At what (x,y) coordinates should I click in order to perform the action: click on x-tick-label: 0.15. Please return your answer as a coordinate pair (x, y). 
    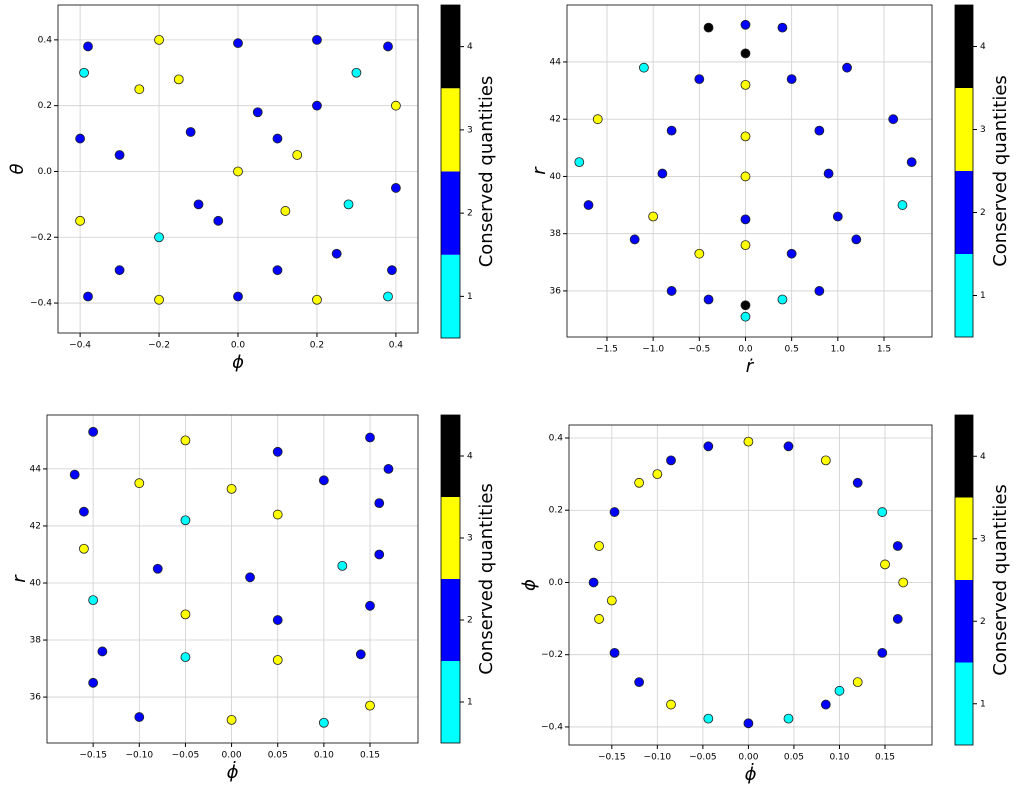
    Looking at the image, I should click on (885, 758).